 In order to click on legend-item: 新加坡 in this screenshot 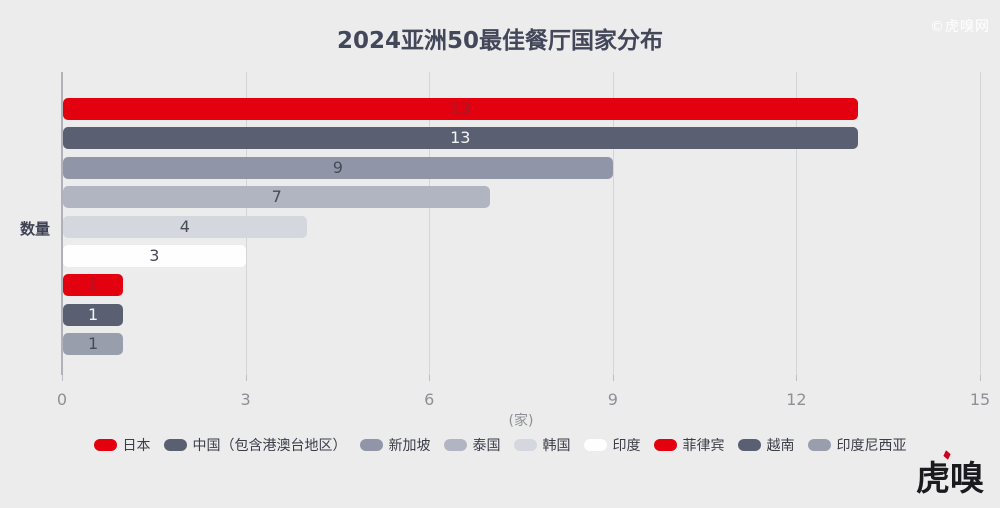, I will do `click(395, 445)`.